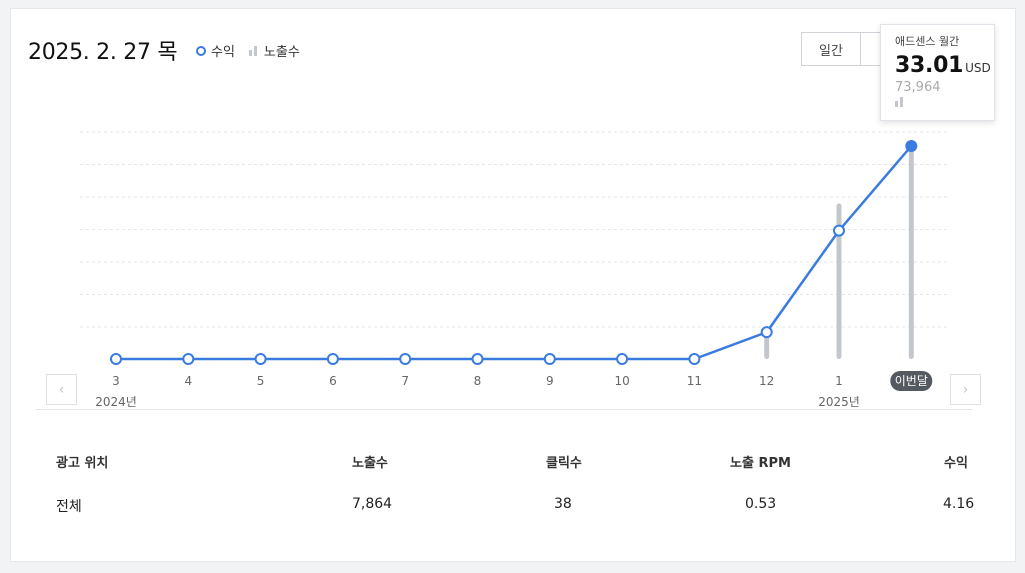 This screenshot has height=573, width=1025. Describe the element at coordinates (372, 504) in the screenshot. I see `cell-impressions: 7,864` at that location.